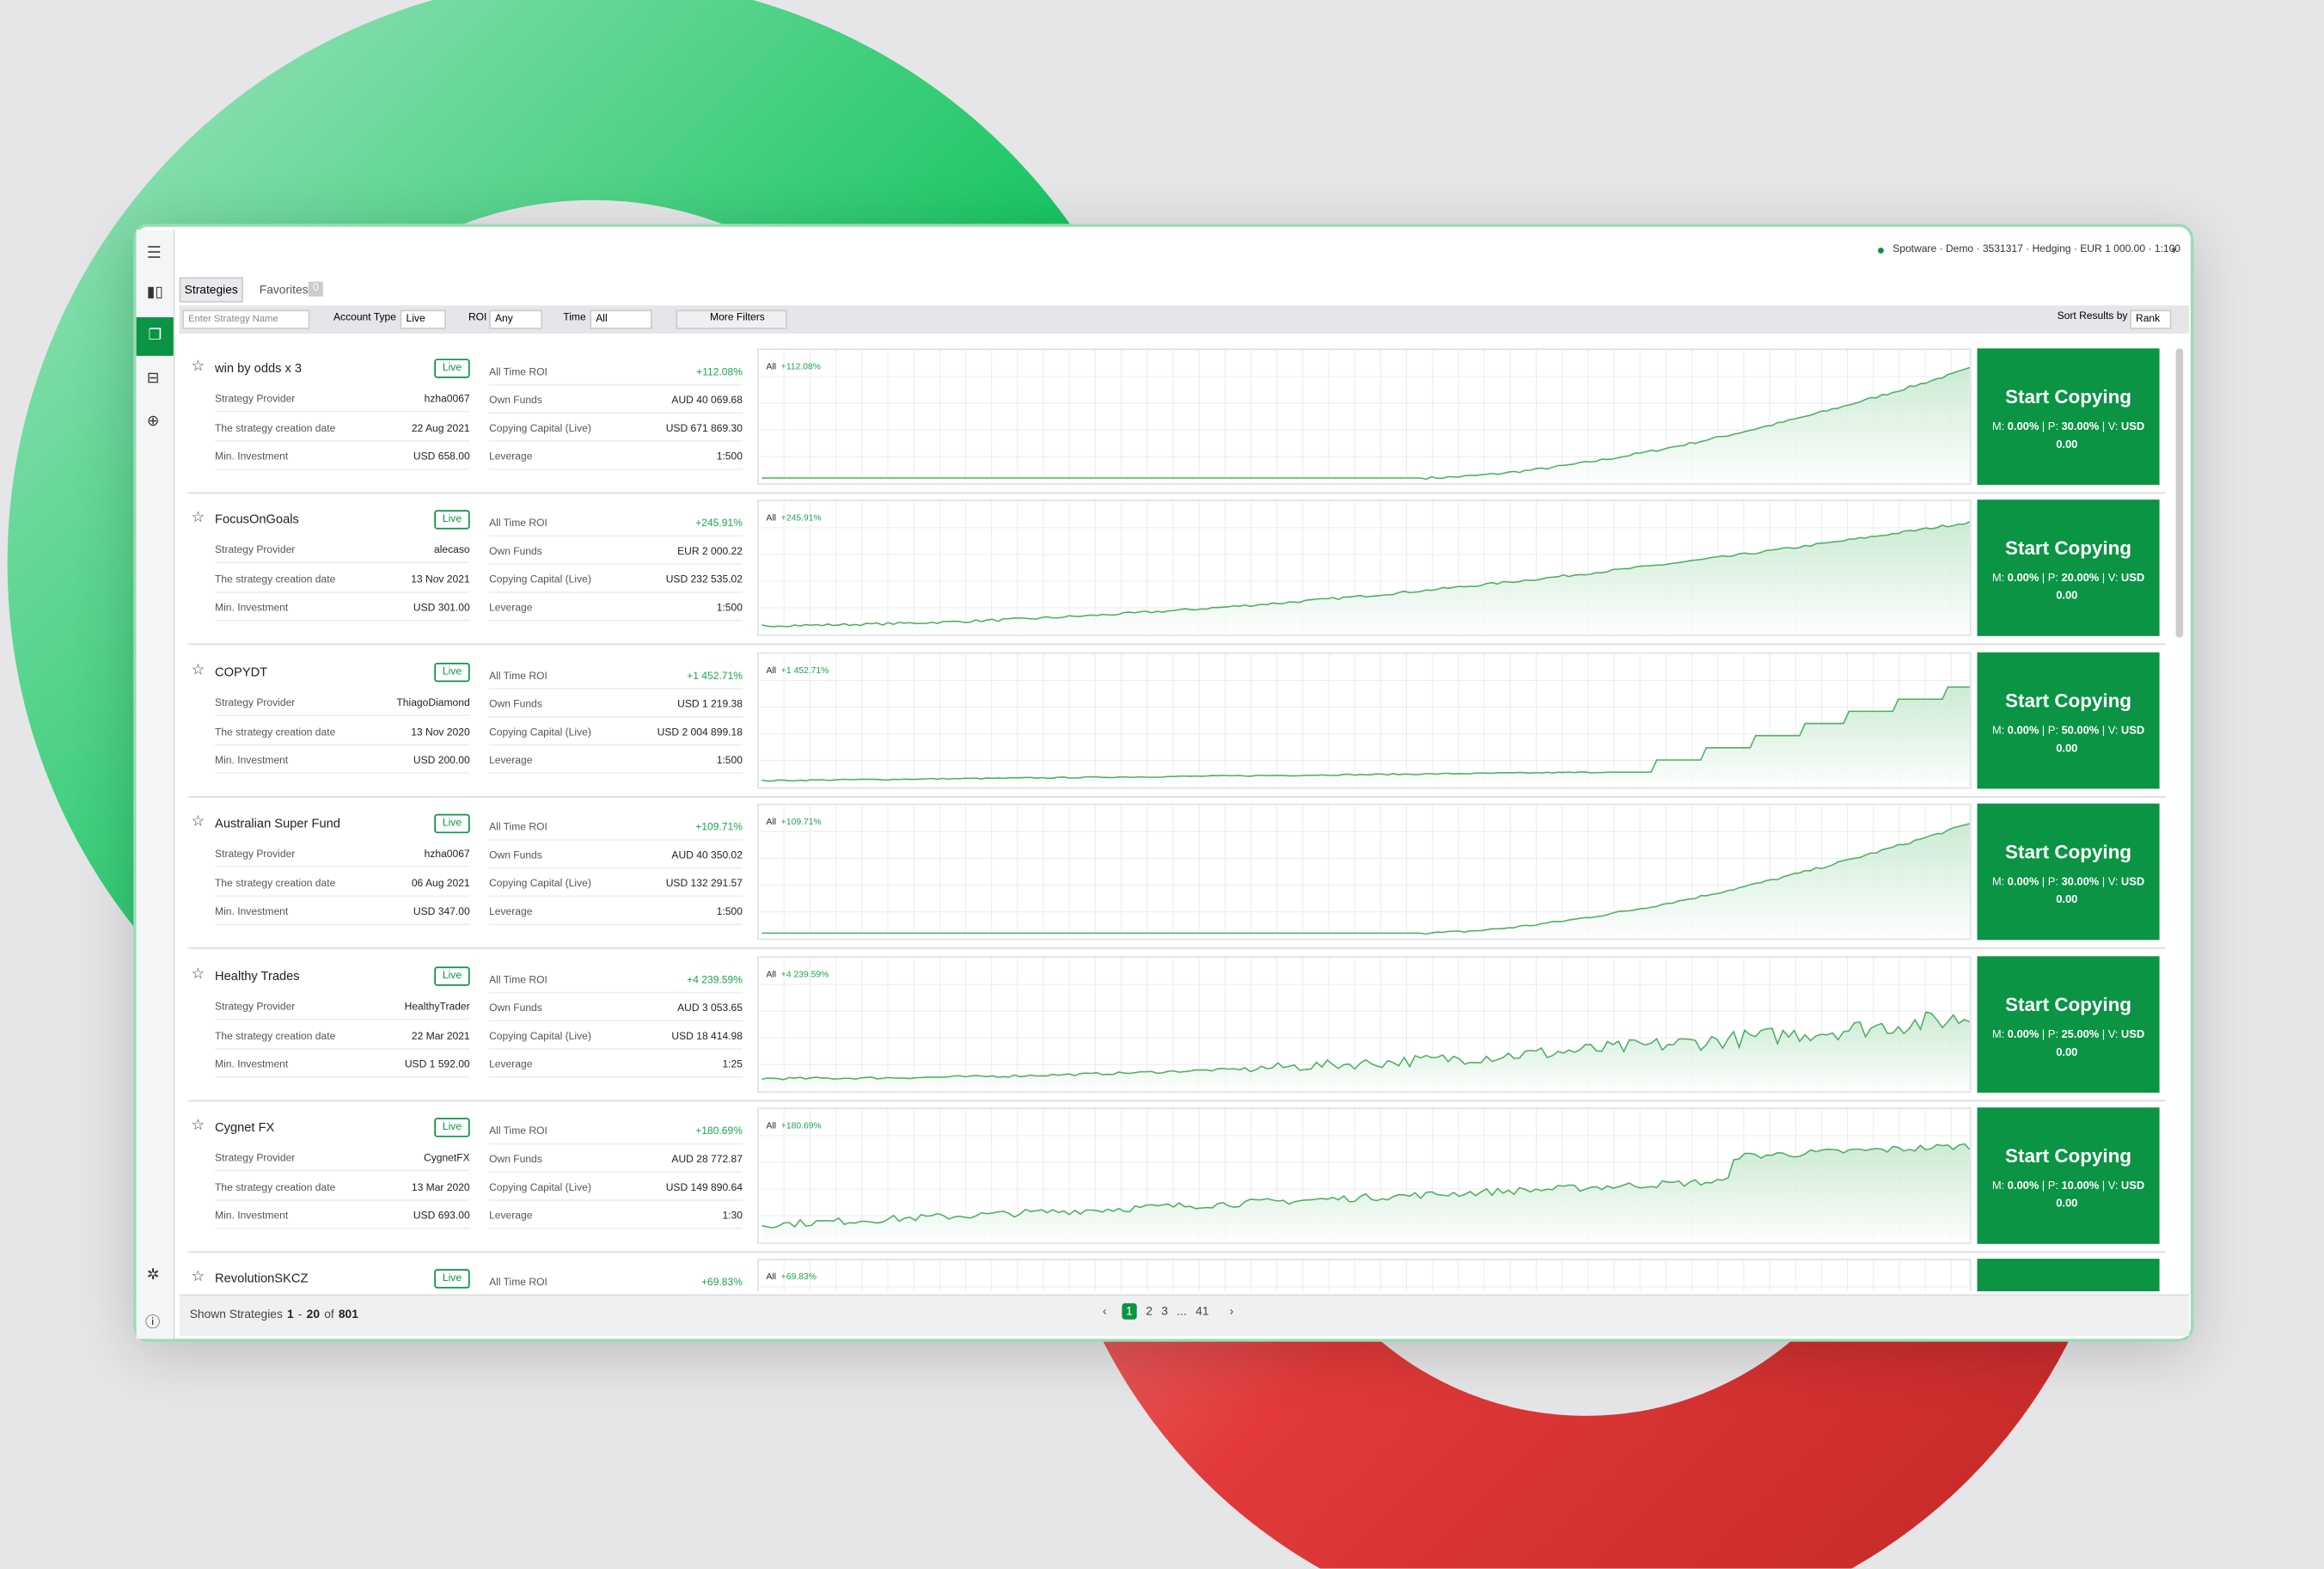 The width and height of the screenshot is (2324, 1569). I want to click on chart-area, so click(1365, 1051).